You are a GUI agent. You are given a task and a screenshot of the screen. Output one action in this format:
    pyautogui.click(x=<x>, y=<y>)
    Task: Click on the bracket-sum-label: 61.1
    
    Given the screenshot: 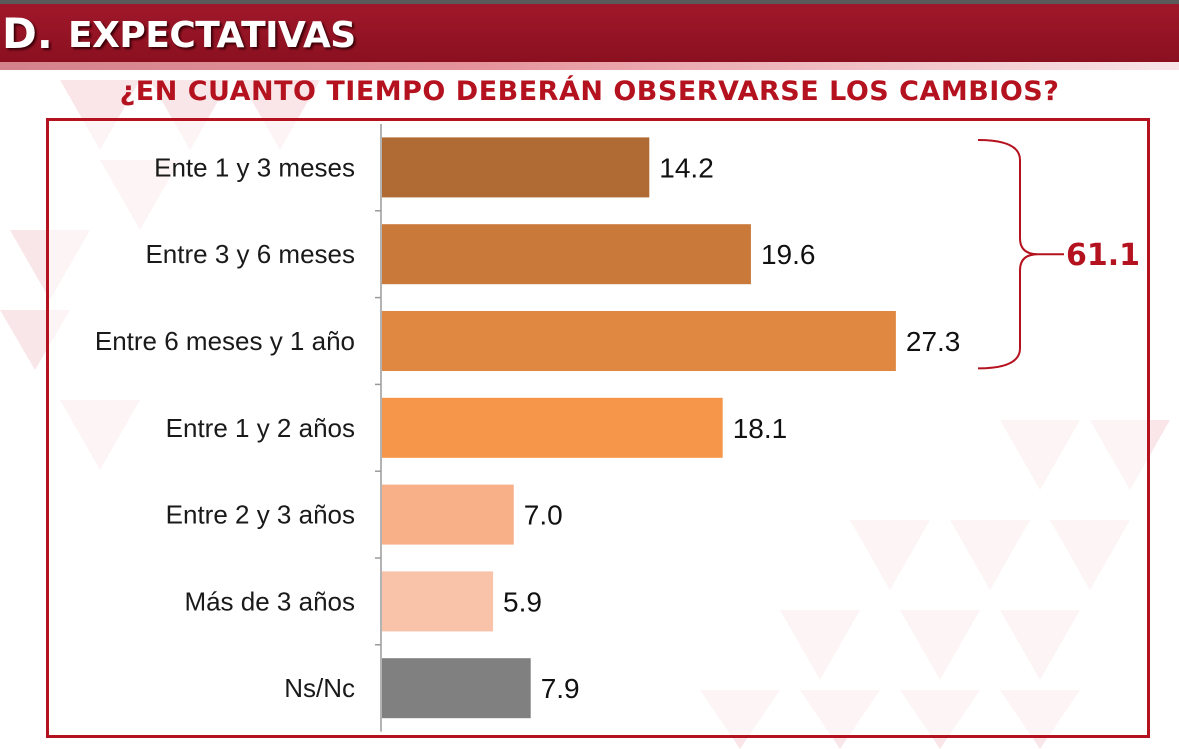 What is the action you would take?
    pyautogui.click(x=1103, y=255)
    